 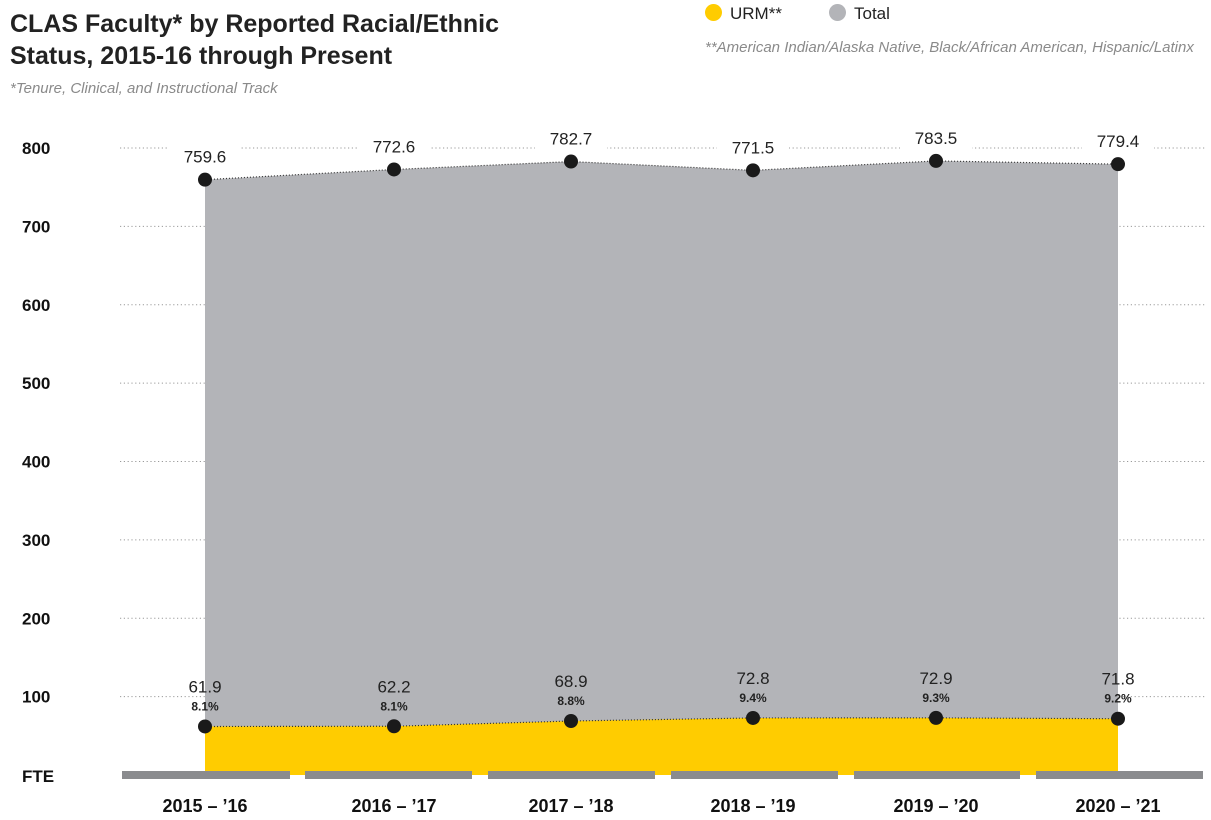 What do you see at coordinates (570, 806) in the screenshot?
I see `x-category-label: 2017 – ’18` at bounding box center [570, 806].